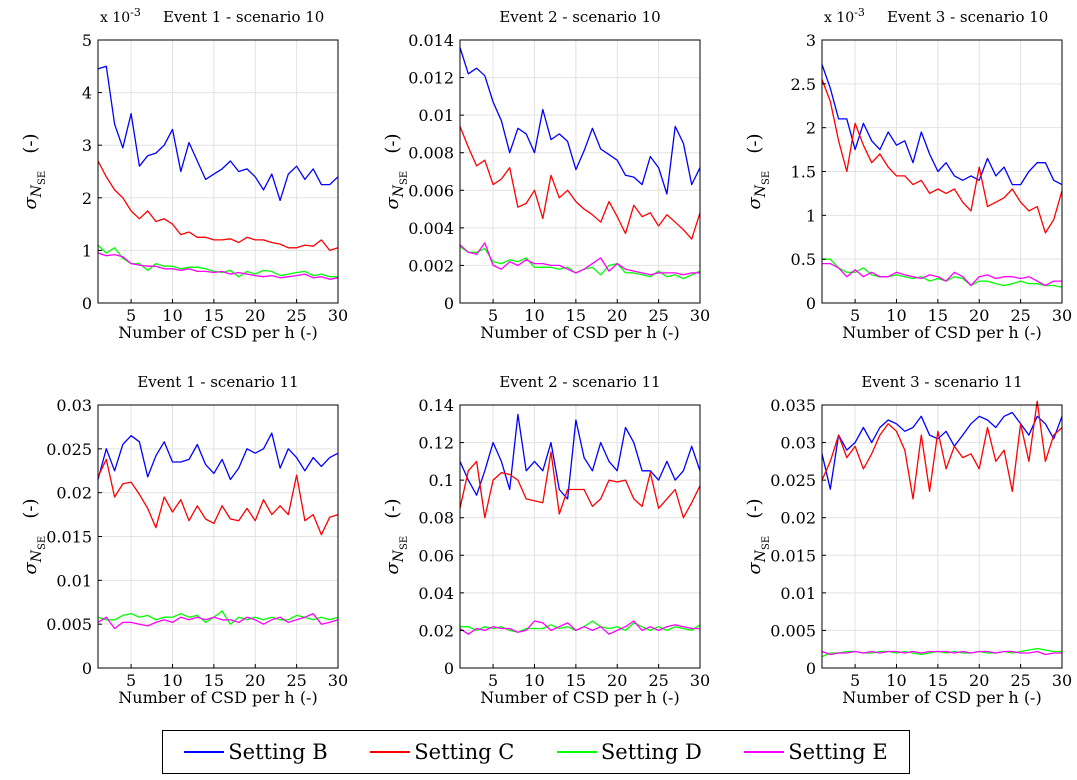  What do you see at coordinates (396, 537) in the screenshot?
I see `chart-5-ylabel: σNSE (-)` at bounding box center [396, 537].